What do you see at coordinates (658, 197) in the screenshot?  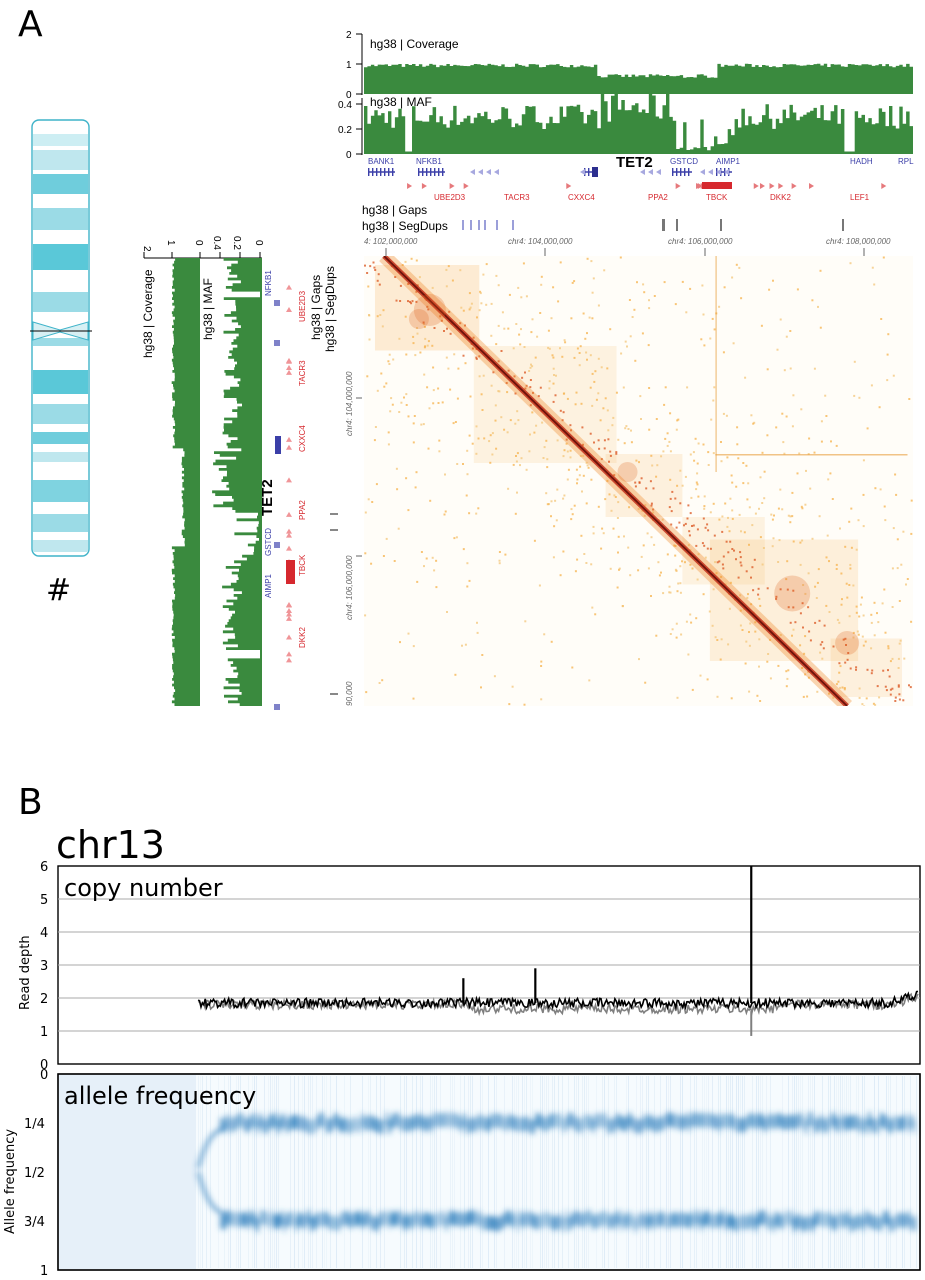 I see `gene-ppa2: PPA2` at bounding box center [658, 197].